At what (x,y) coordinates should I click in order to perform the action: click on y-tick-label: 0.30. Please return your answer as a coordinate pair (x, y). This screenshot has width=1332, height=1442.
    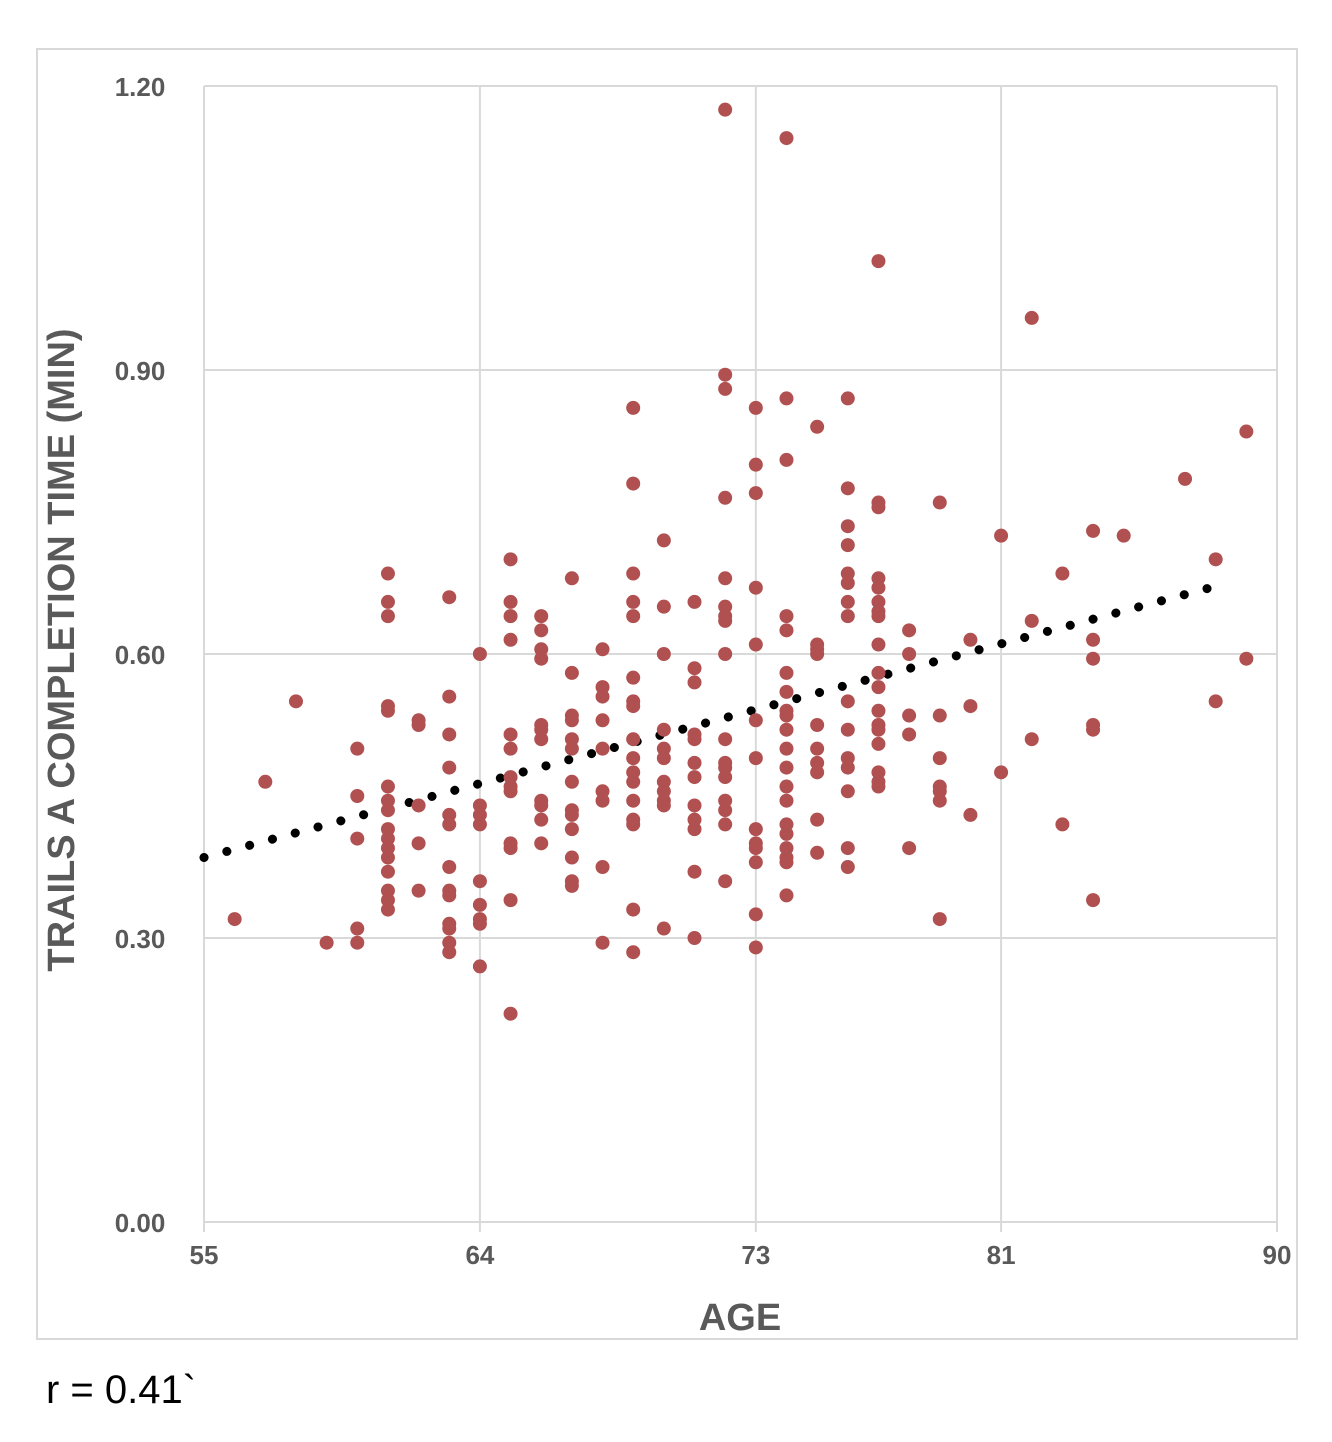
    Looking at the image, I should click on (140, 939).